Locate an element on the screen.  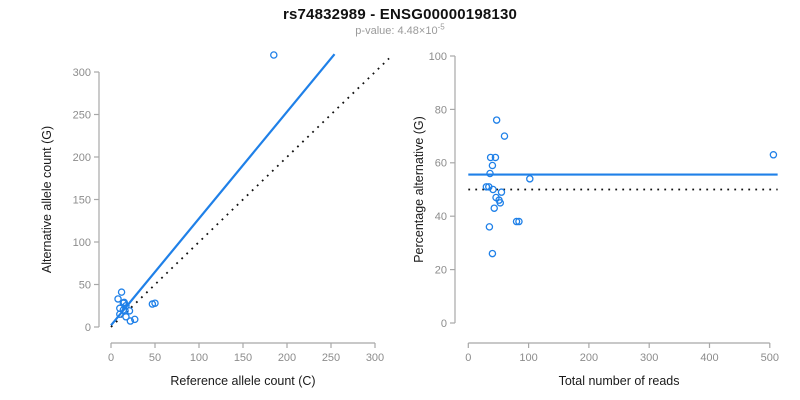
y-tick-label: 200 is located at coordinates (82, 158).